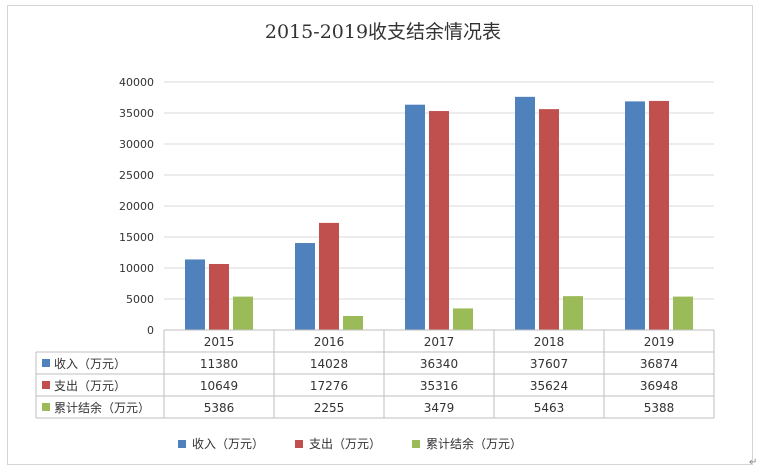  I want to click on y-tick-label: 15000, so click(136, 237).